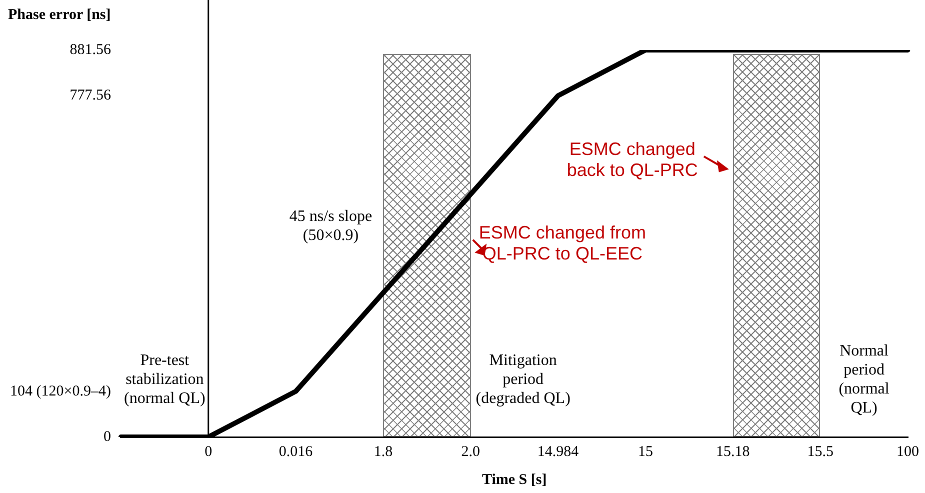 This screenshot has height=493, width=925. What do you see at coordinates (558, 452) in the screenshot?
I see `x-tick-label: 14.984` at bounding box center [558, 452].